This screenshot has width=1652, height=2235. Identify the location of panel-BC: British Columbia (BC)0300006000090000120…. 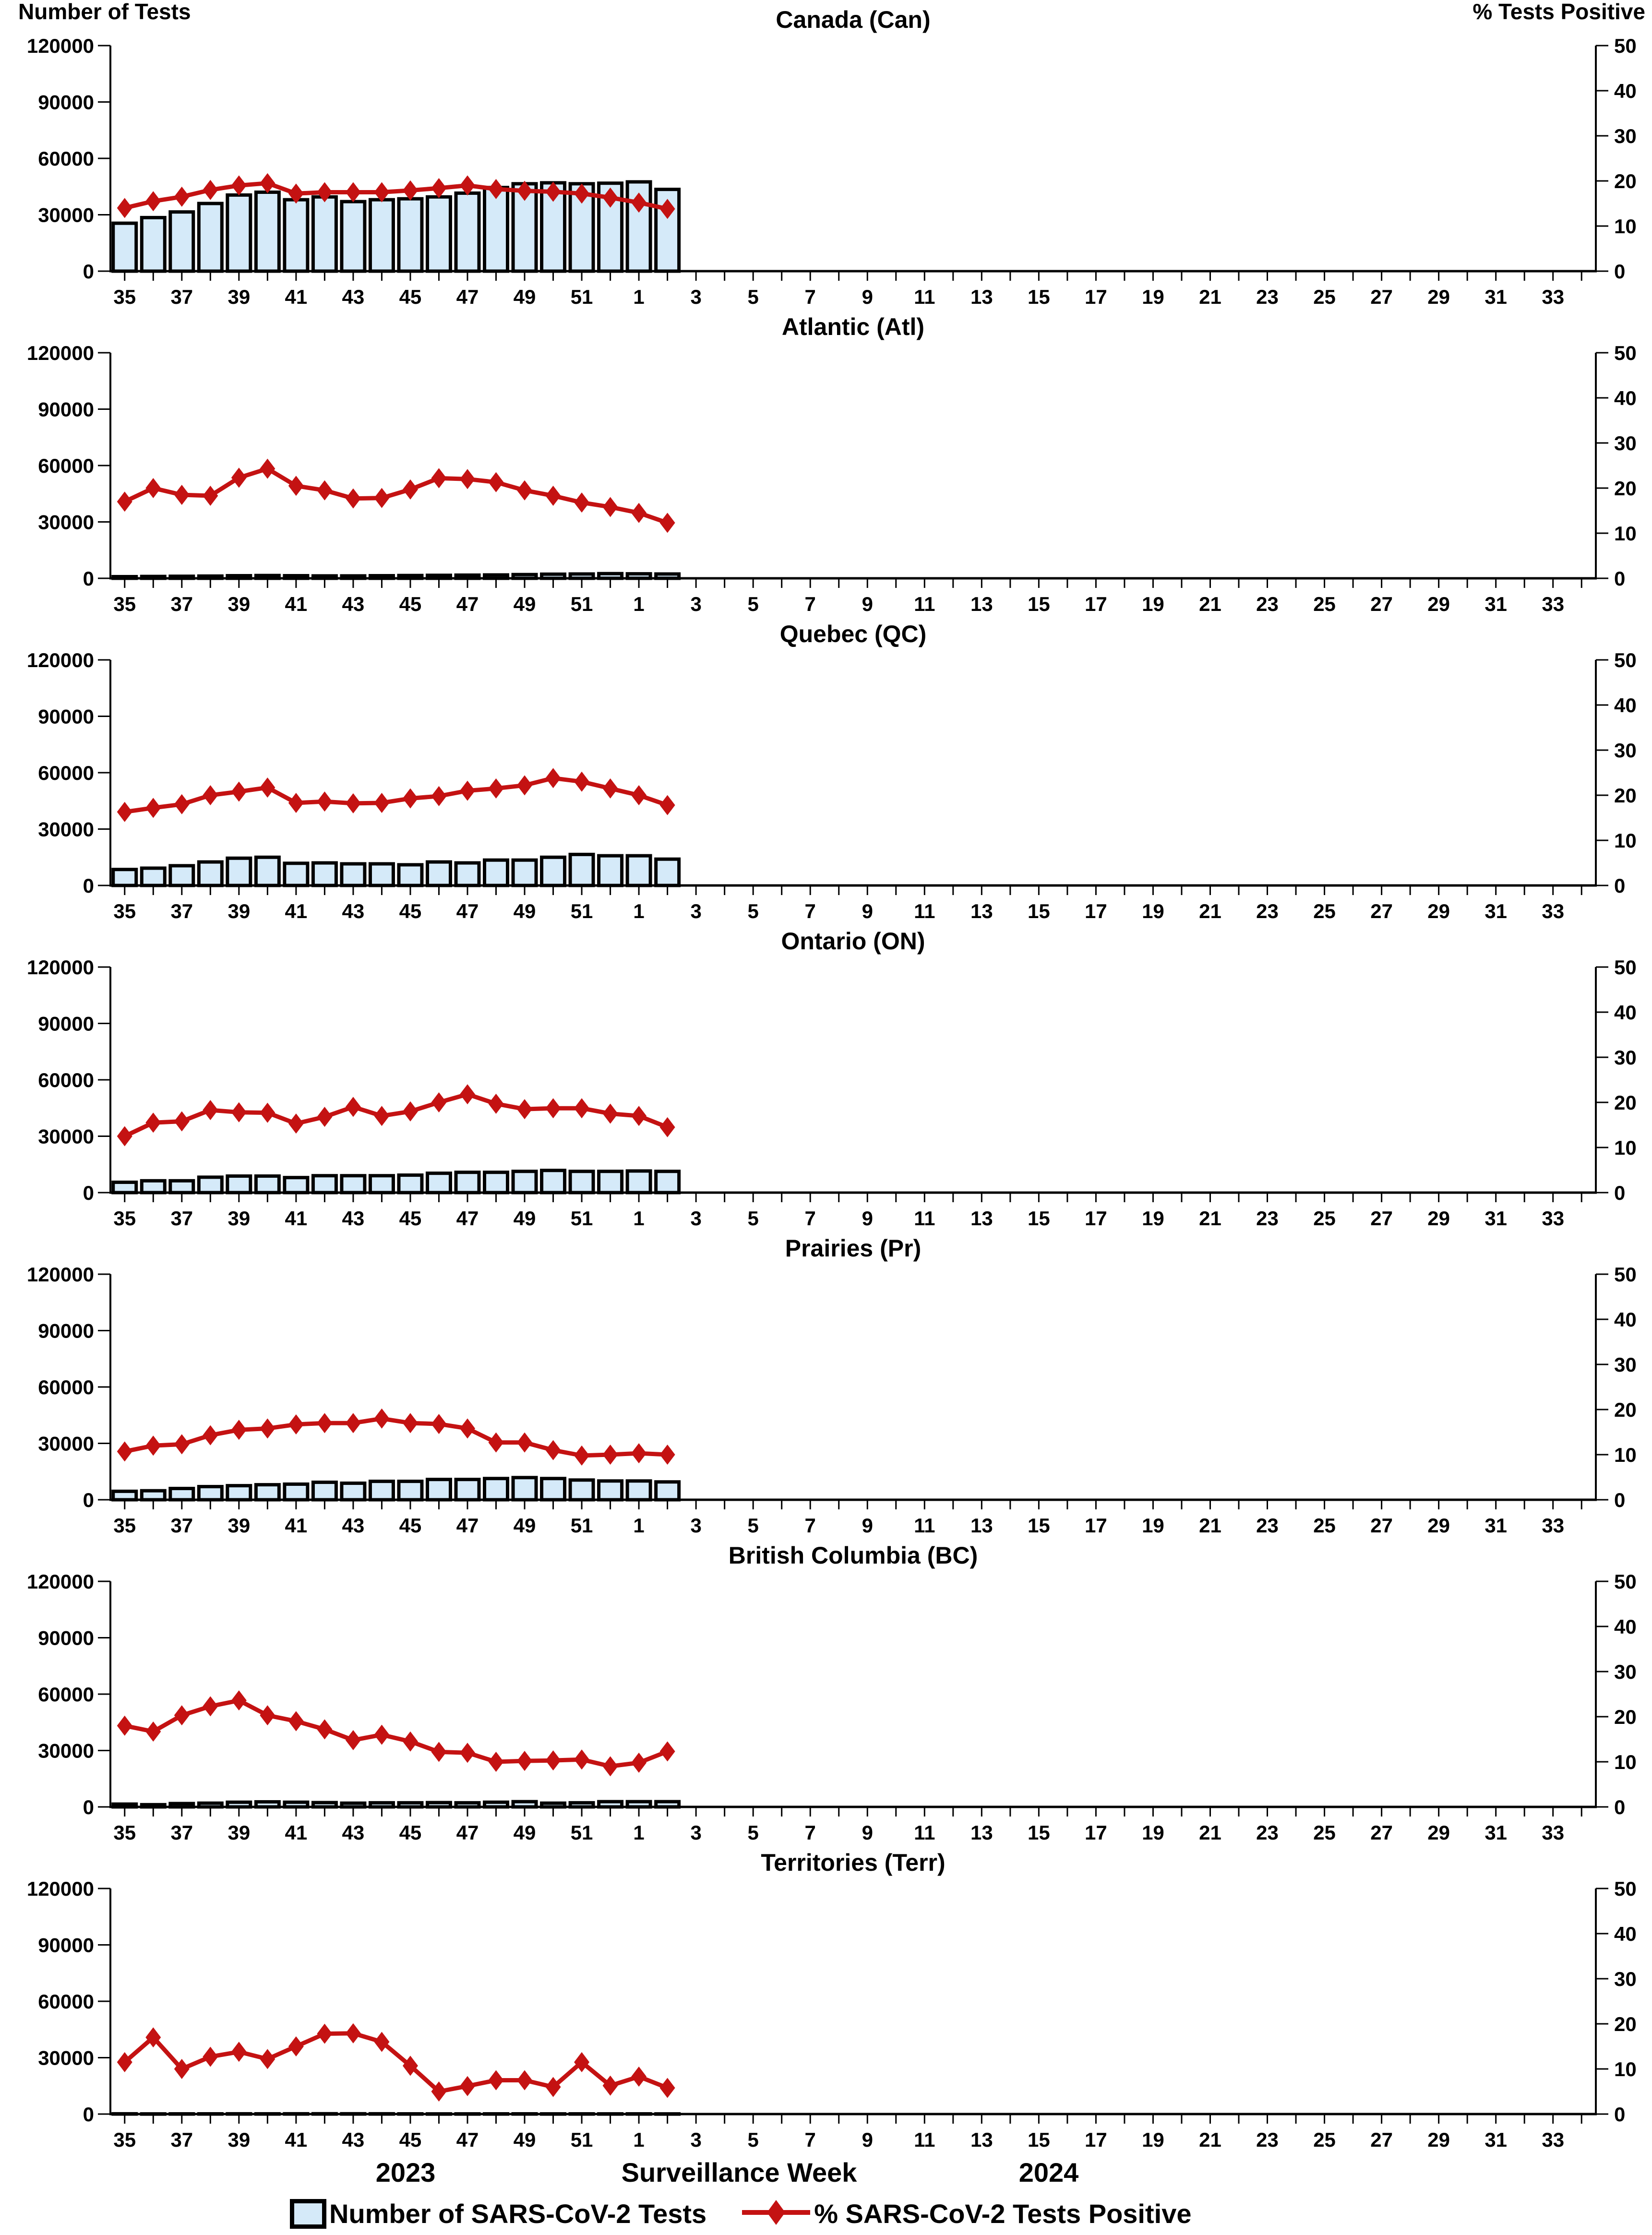
(832, 1693).